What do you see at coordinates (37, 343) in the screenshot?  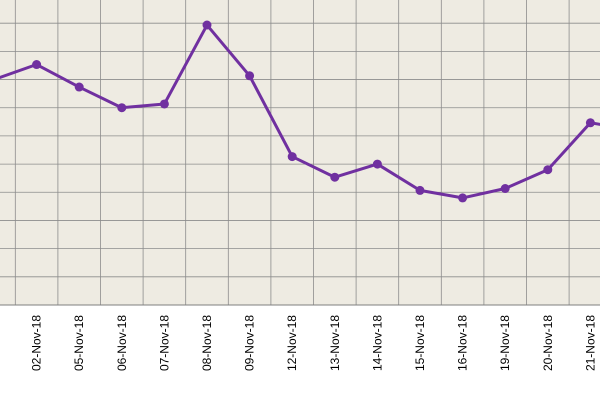 I see `x-tick-label: 02-Nov-18` at bounding box center [37, 343].